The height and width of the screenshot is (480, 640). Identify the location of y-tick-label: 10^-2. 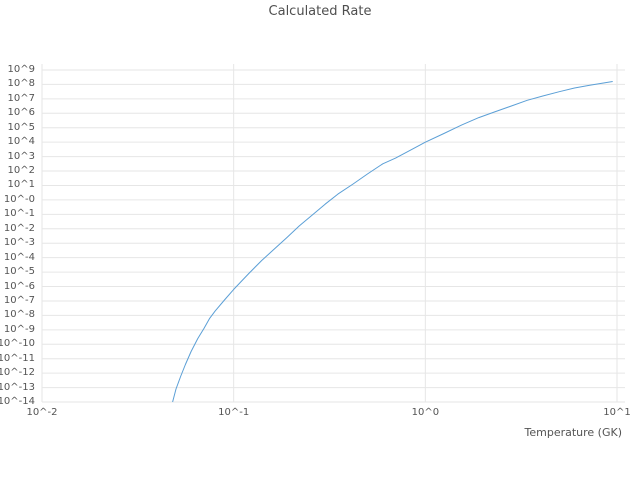
(19, 228).